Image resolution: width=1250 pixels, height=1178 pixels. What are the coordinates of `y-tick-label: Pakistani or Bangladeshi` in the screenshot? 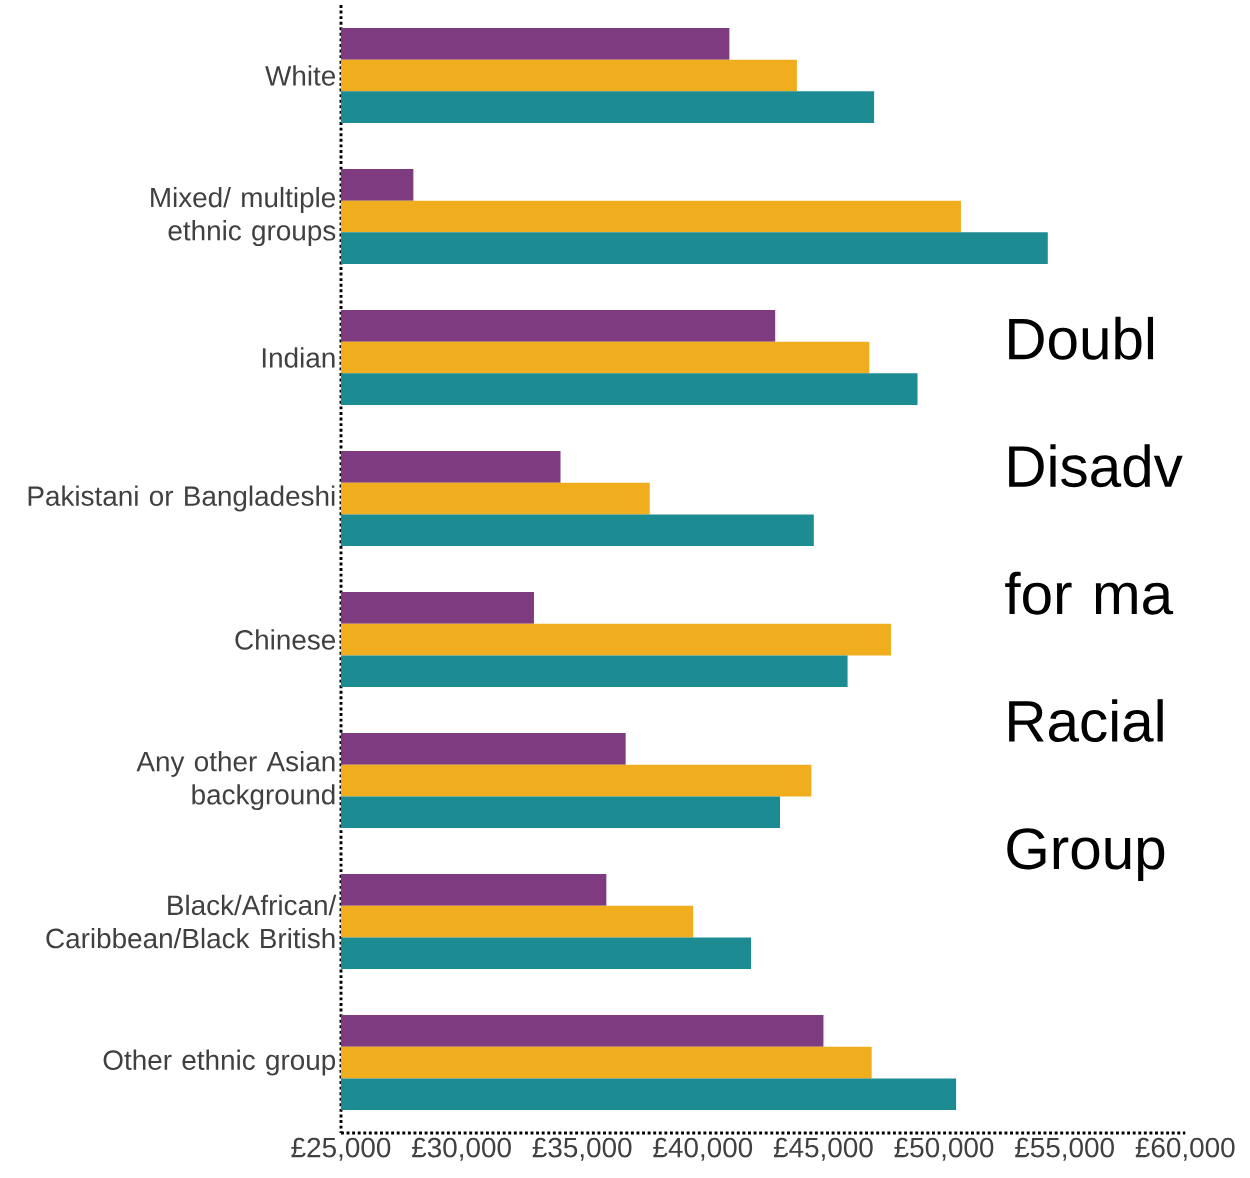 It's located at (181, 498).